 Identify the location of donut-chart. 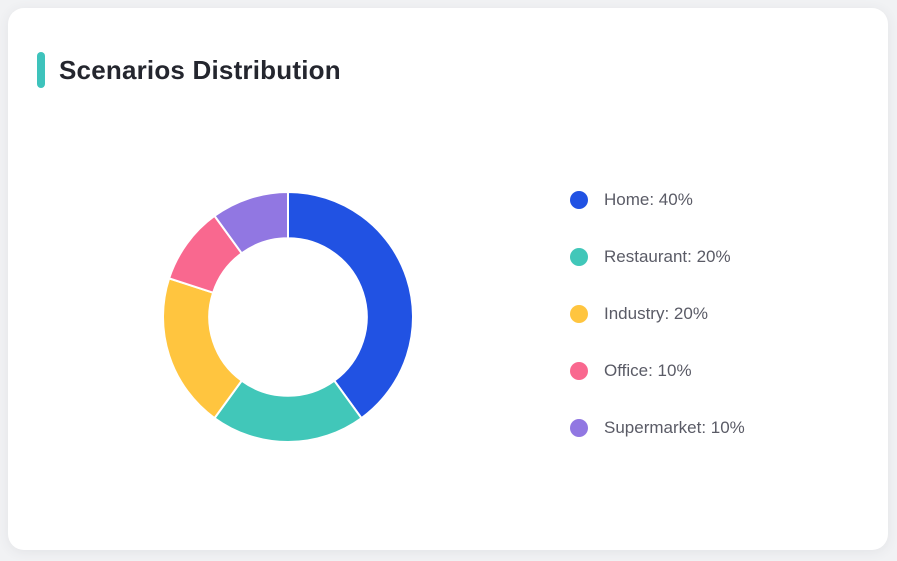
(288, 316).